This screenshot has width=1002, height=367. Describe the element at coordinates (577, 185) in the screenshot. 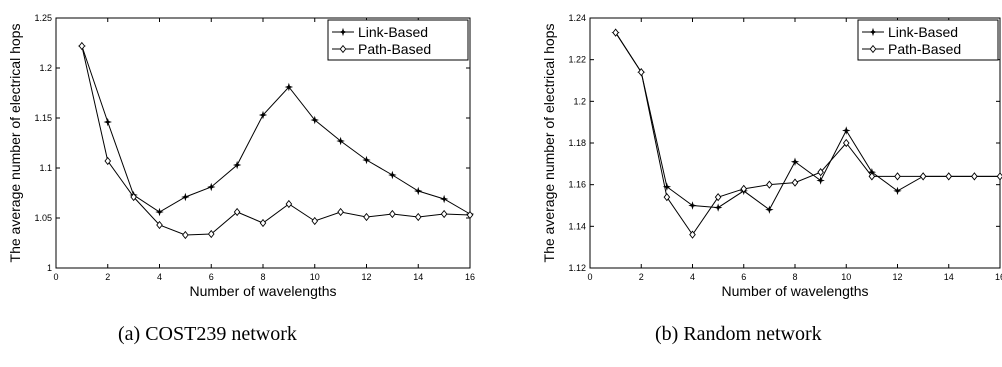

I see `y-tick-label: 1.16` at that location.